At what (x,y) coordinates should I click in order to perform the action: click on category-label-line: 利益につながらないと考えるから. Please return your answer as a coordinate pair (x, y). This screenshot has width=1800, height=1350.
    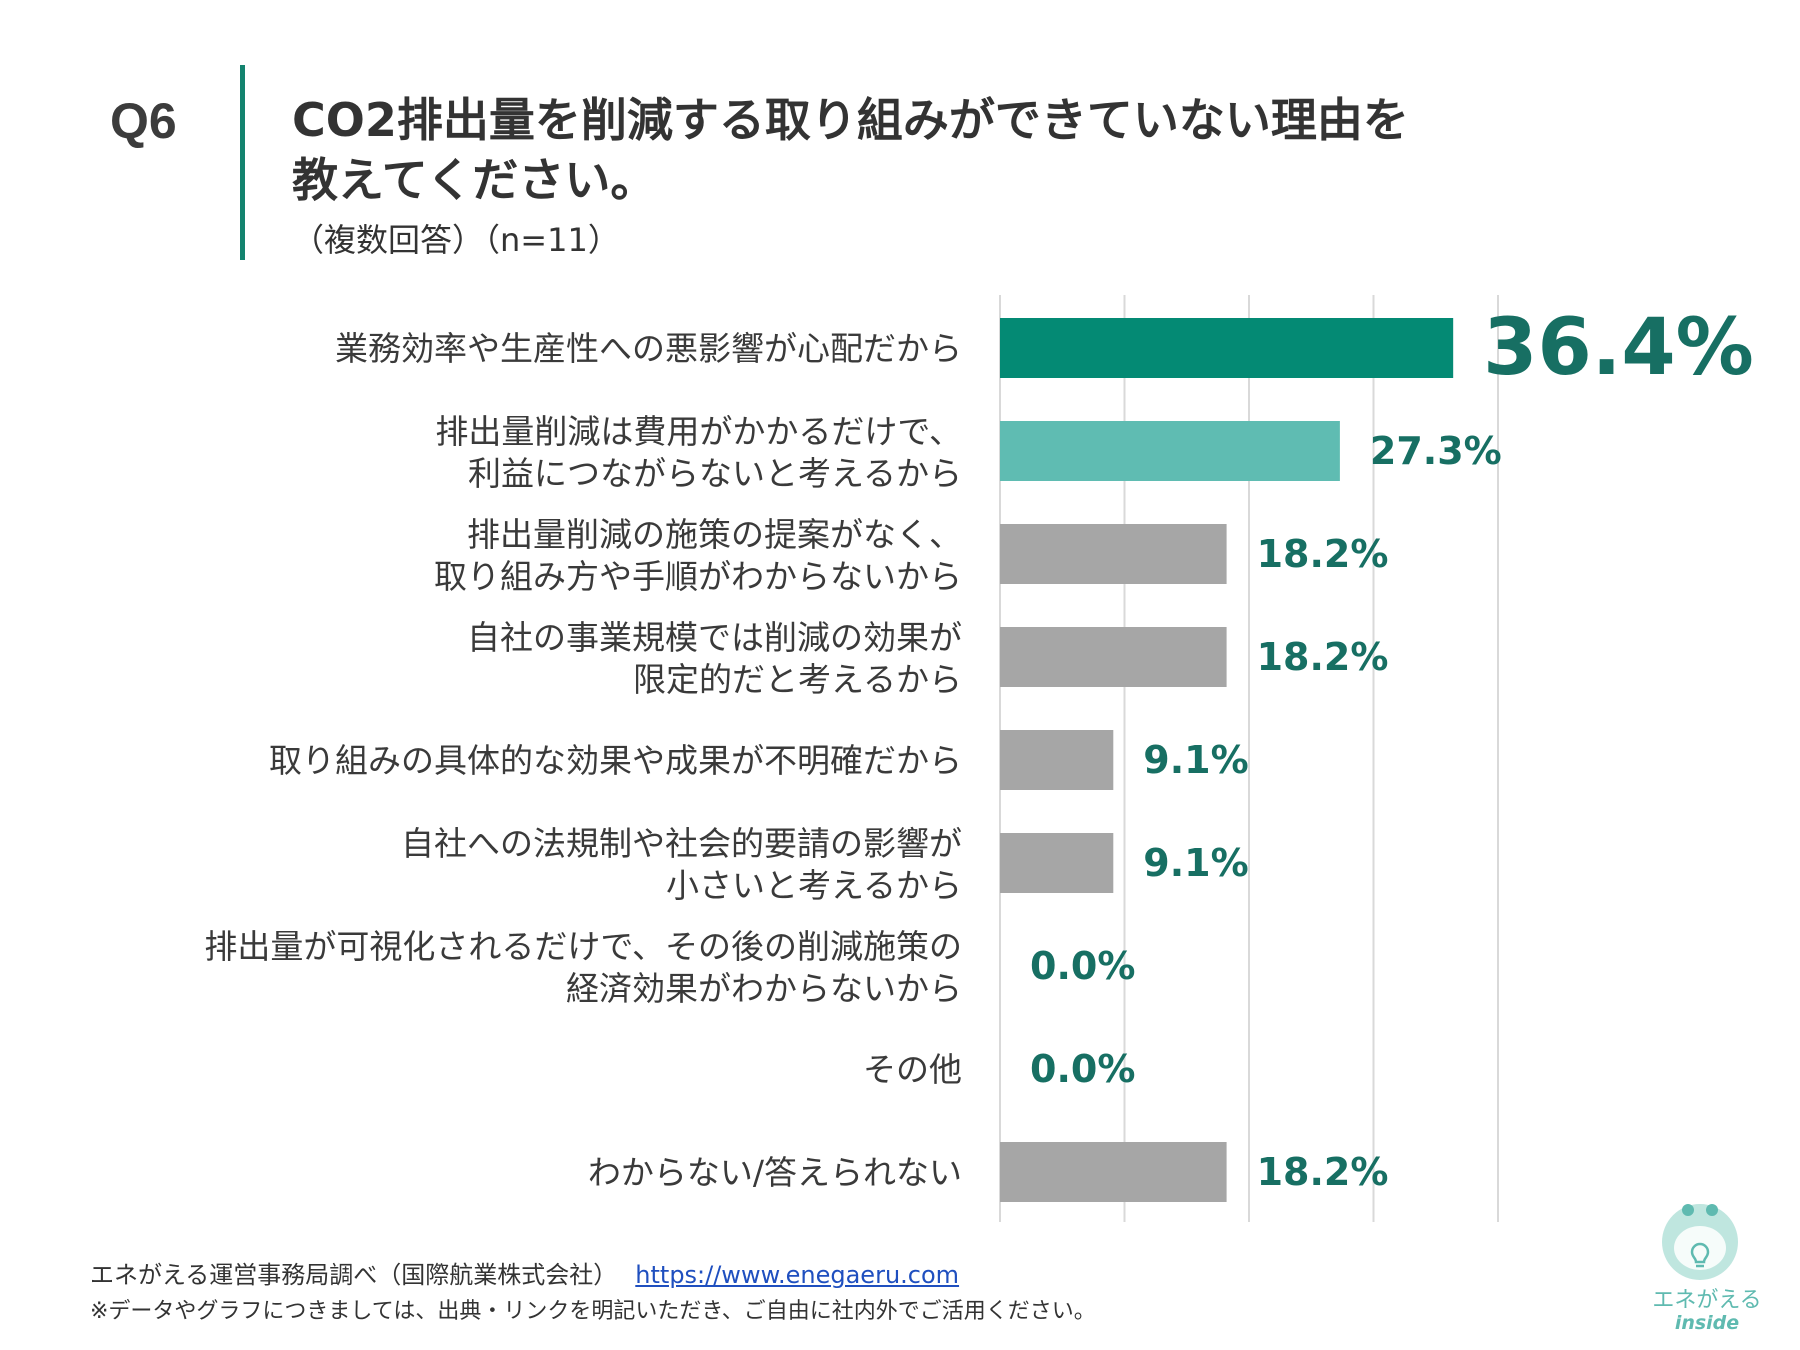
    Looking at the image, I should click on (715, 473).